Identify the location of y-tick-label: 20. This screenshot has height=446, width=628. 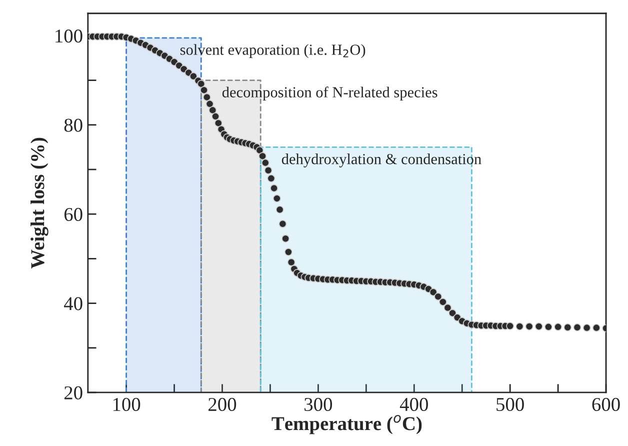
(73, 393).